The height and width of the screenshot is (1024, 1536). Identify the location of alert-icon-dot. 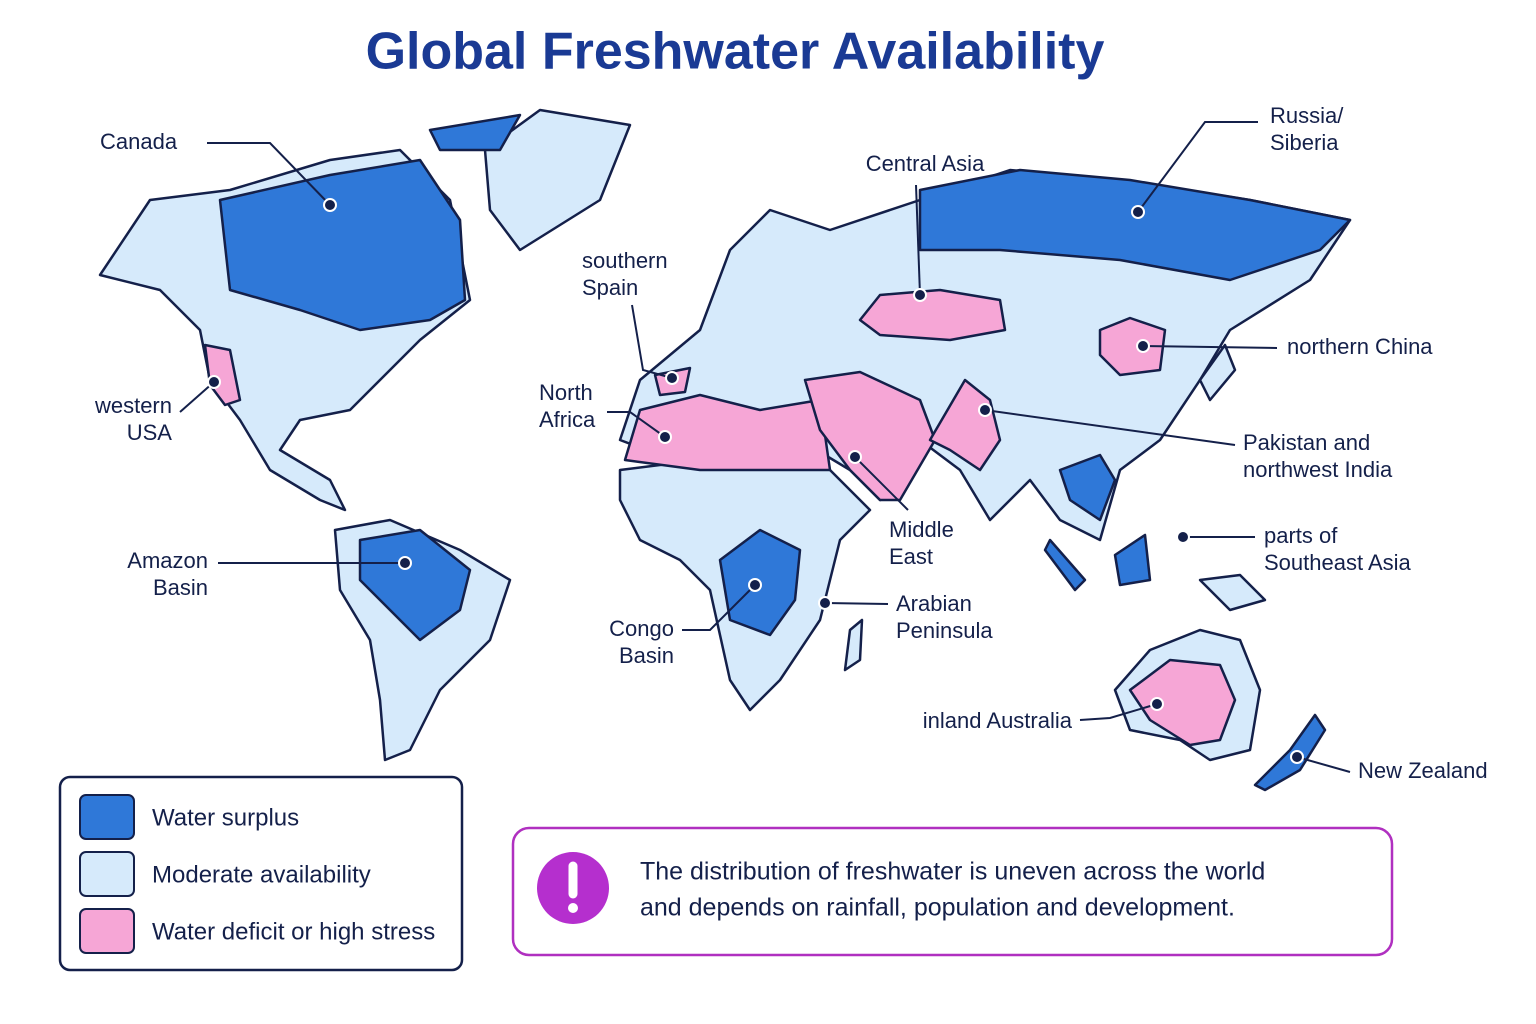
(573, 908).